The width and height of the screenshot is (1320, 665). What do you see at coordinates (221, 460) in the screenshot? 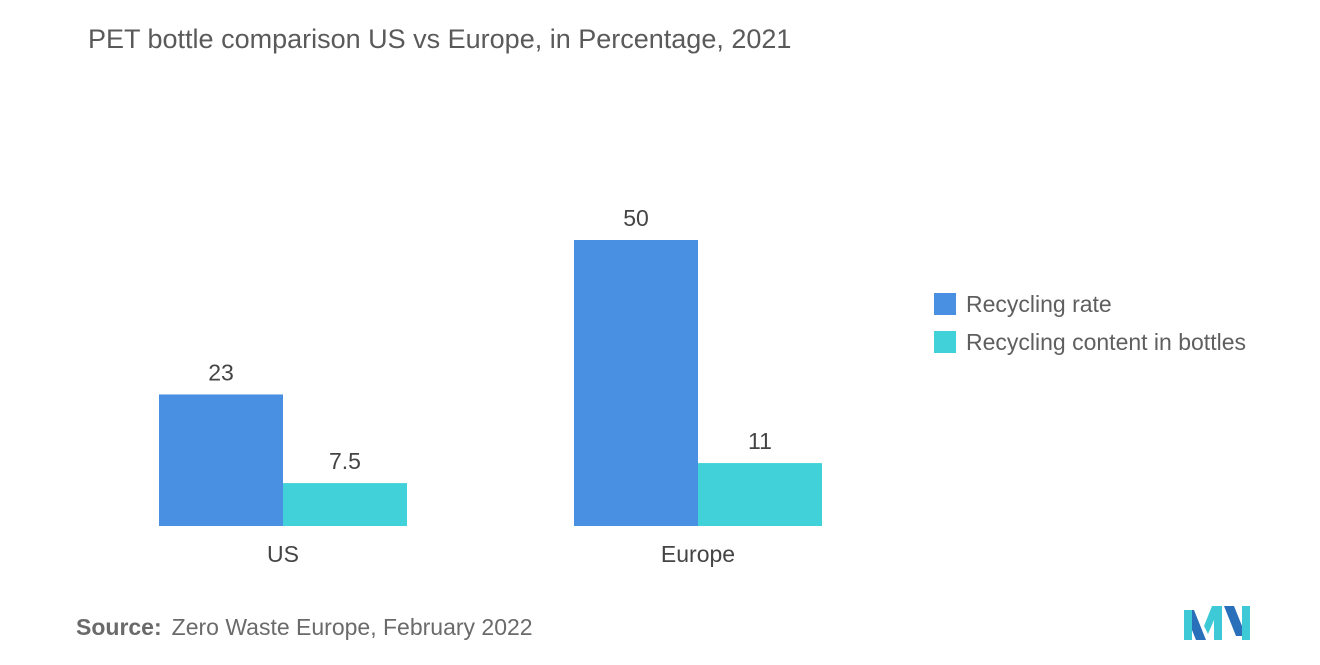
I see `bar-us-recycling-rate` at bounding box center [221, 460].